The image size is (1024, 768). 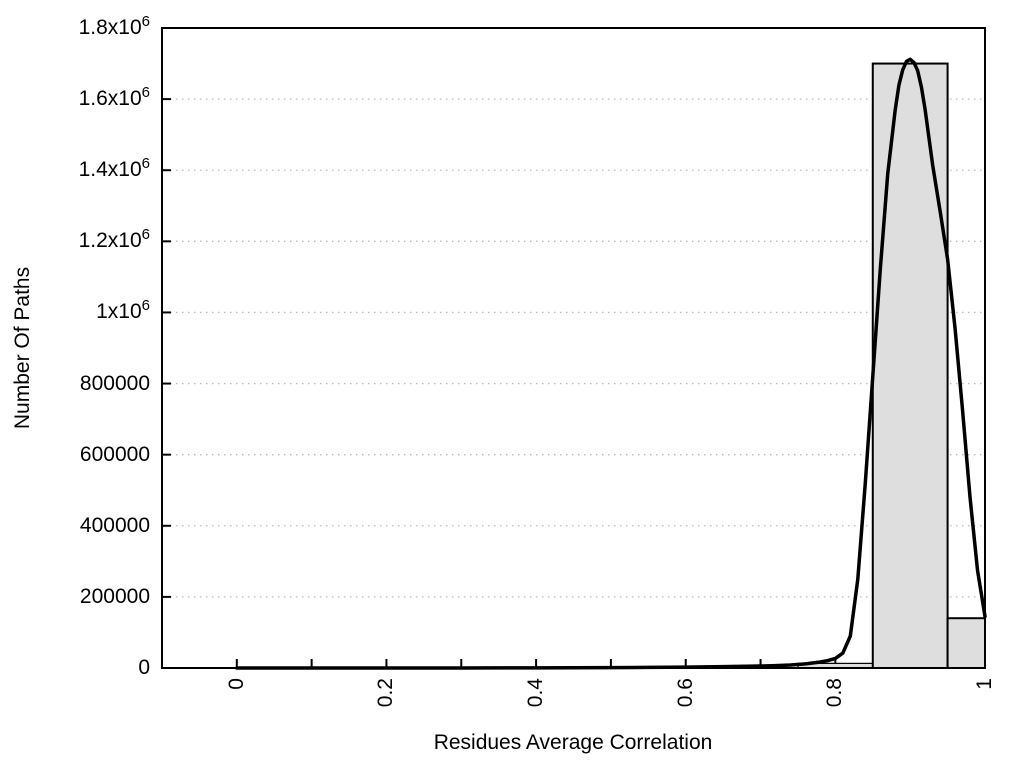 What do you see at coordinates (114, 596) in the screenshot?
I see `y-tick-label: 200000` at bounding box center [114, 596].